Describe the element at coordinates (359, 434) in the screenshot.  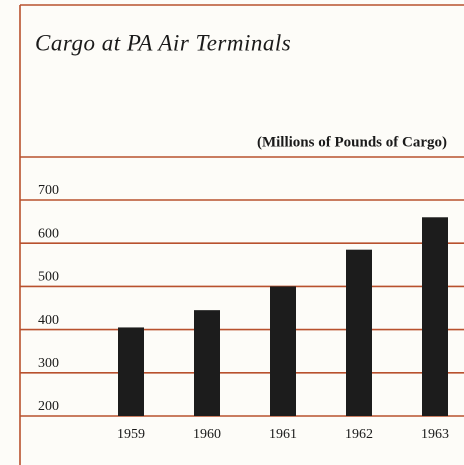
I see `x-tick-label: 1962` at that location.